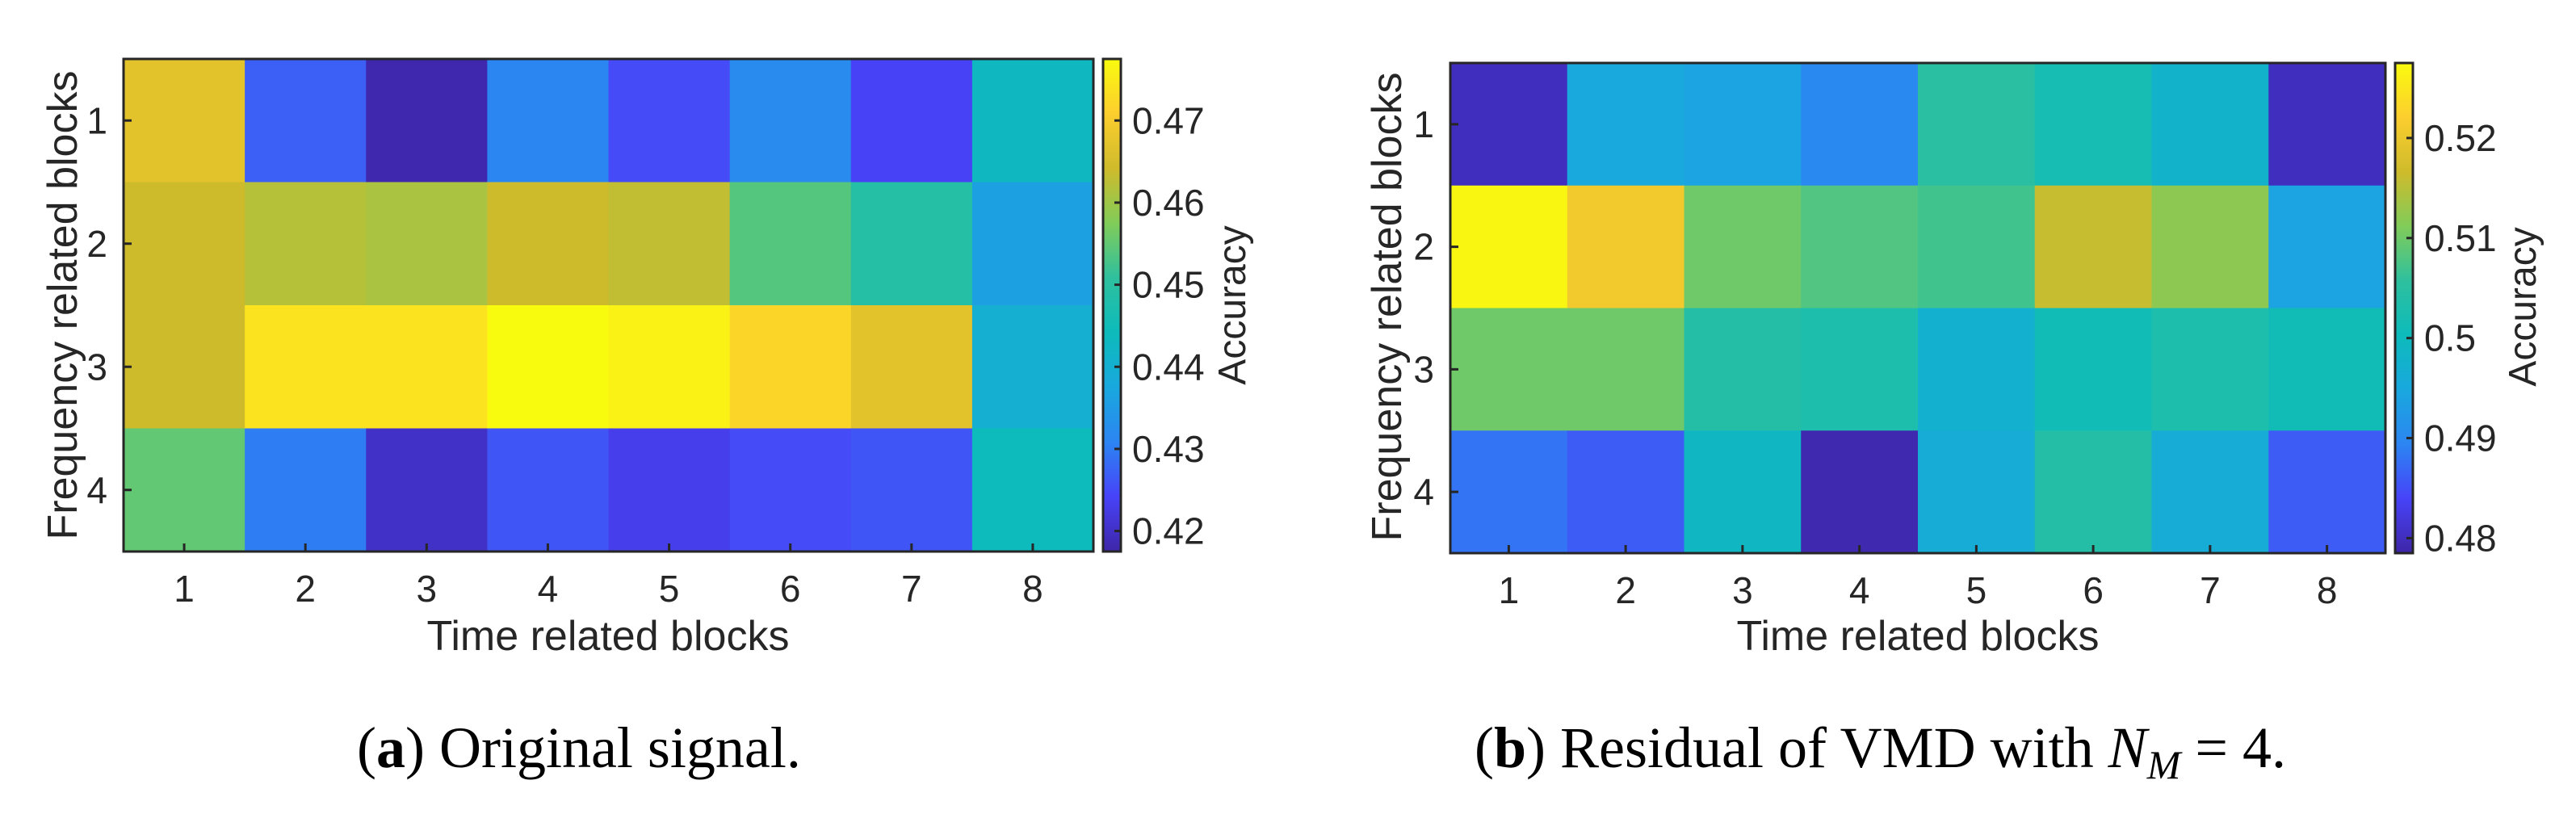  Describe the element at coordinates (2093, 247) in the screenshot. I see `heatmap-cell-b-r2-c6` at that location.